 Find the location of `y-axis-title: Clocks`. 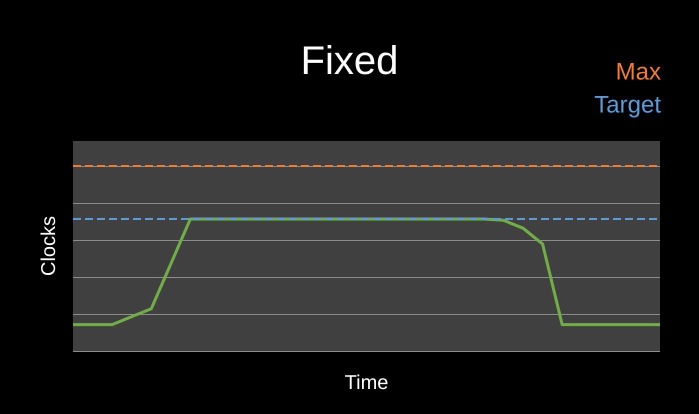

y-axis-title: Clocks is located at coordinates (49, 246).